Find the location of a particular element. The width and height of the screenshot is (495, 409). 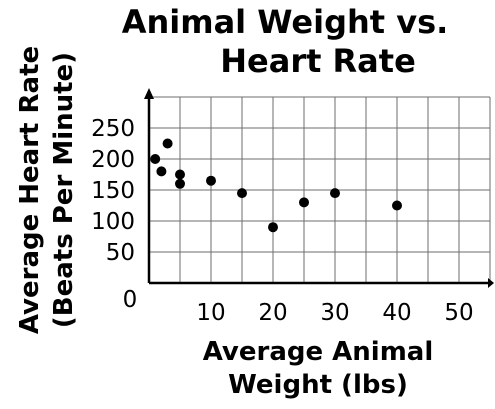

x-axis-label-line-2: Weight (lbs) is located at coordinates (318, 385).